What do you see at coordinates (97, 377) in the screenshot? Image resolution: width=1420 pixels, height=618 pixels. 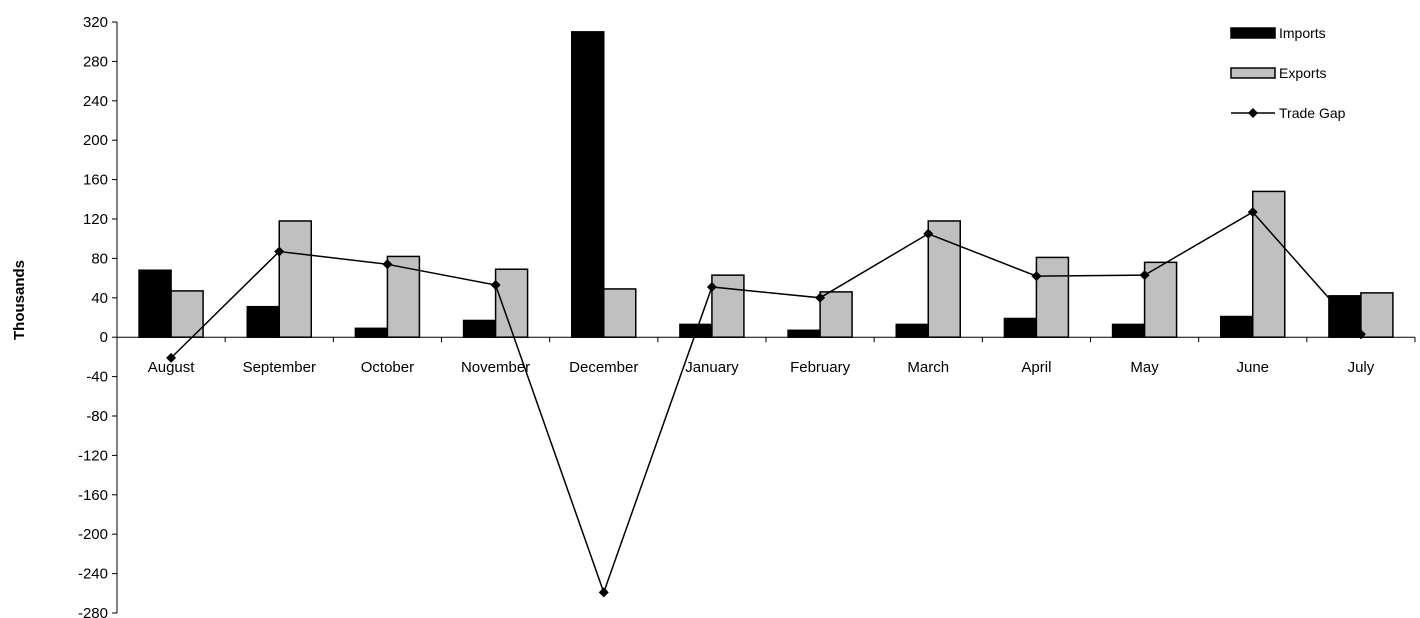 I see `y-tick-label: -40` at bounding box center [97, 377].